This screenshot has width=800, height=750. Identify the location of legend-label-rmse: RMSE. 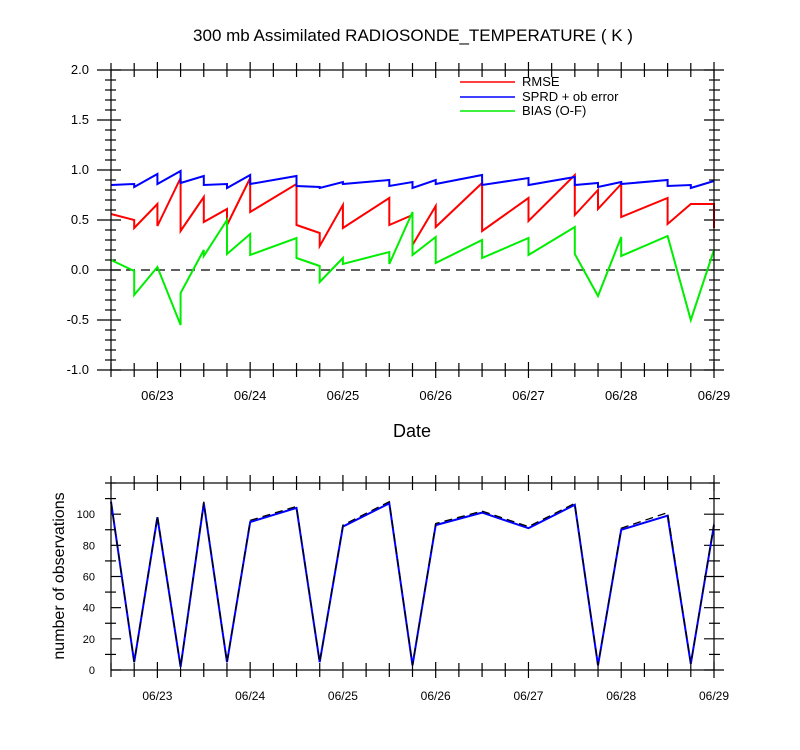
(541, 81).